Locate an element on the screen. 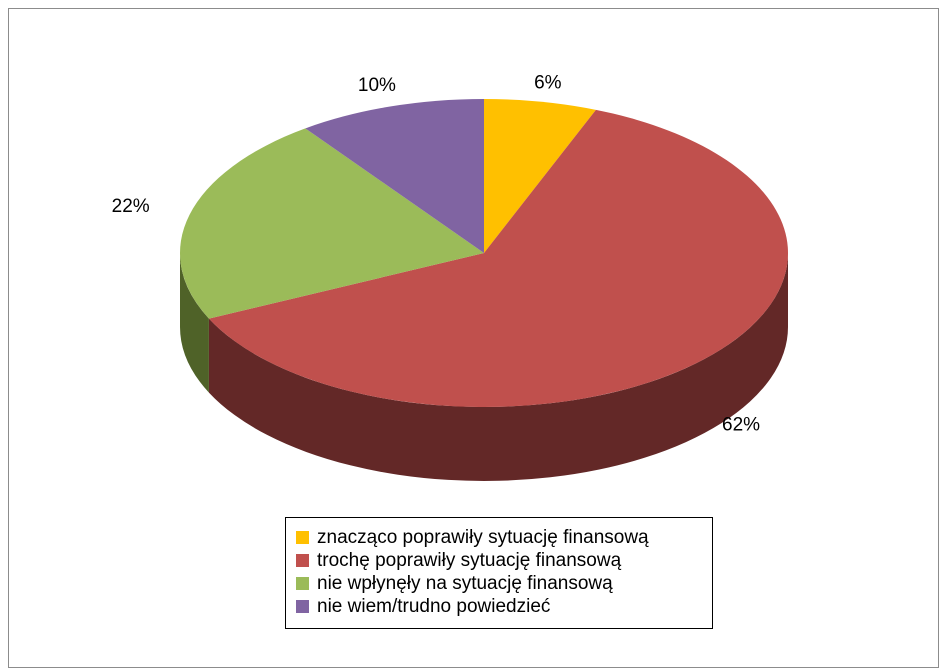 This screenshot has height=668, width=950. data-label-3: 22% is located at coordinates (131, 206).